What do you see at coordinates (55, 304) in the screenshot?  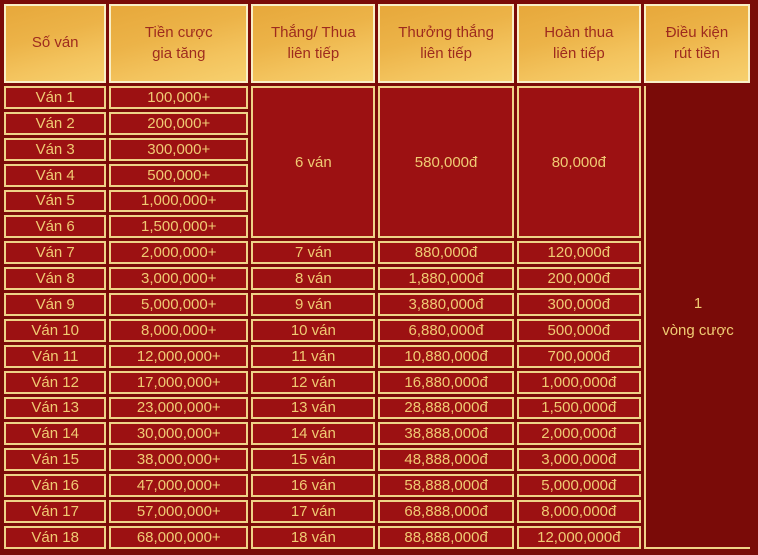 I see `round-cell: Ván 9` at bounding box center [55, 304].